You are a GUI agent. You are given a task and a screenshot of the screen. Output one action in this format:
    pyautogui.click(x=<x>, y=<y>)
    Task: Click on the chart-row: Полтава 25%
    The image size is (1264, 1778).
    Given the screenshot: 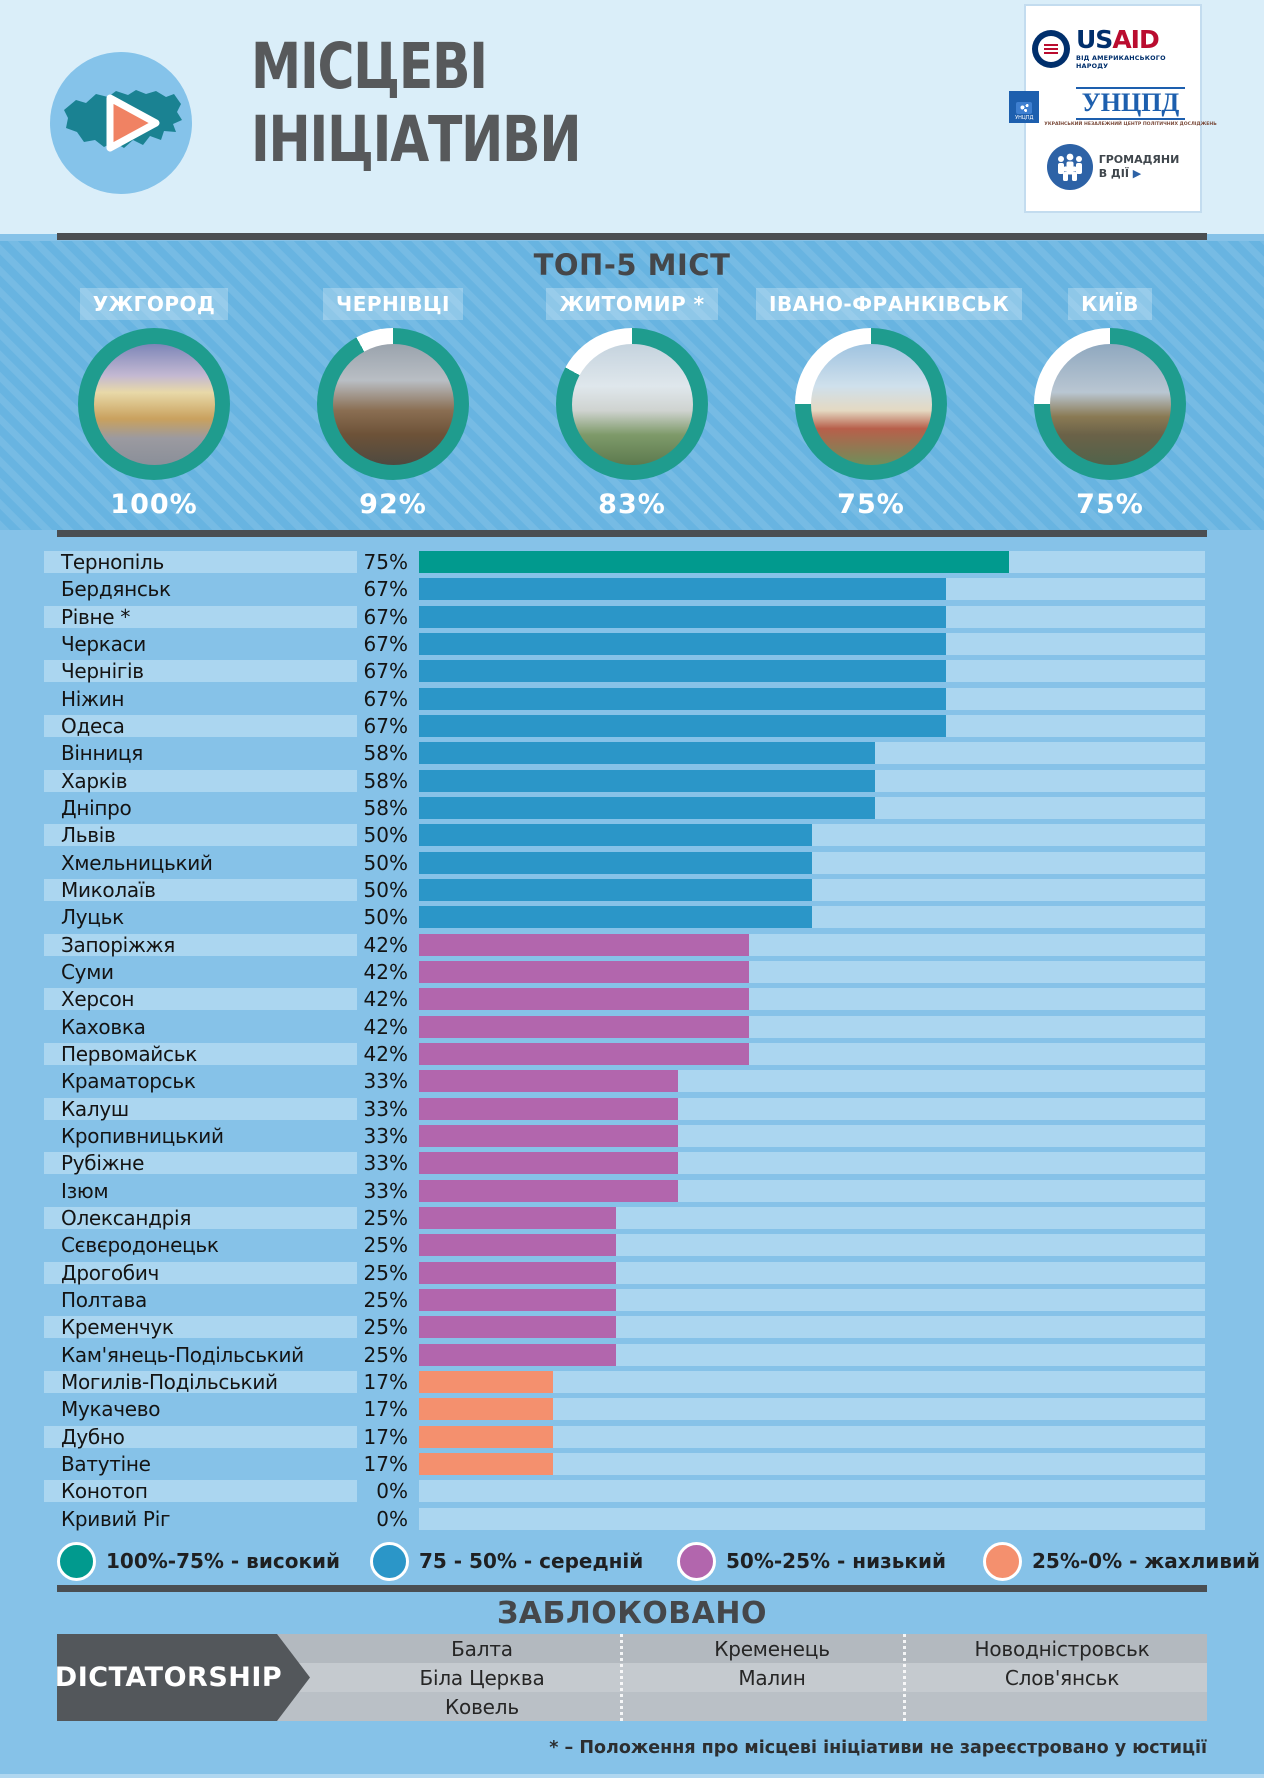 What is the action you would take?
    pyautogui.click(x=632, y=1300)
    